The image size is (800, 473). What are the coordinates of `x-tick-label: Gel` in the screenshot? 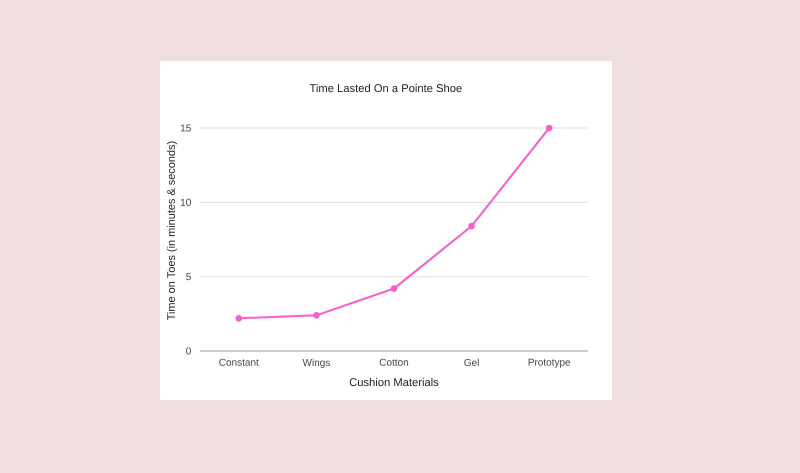 It's located at (471, 362).